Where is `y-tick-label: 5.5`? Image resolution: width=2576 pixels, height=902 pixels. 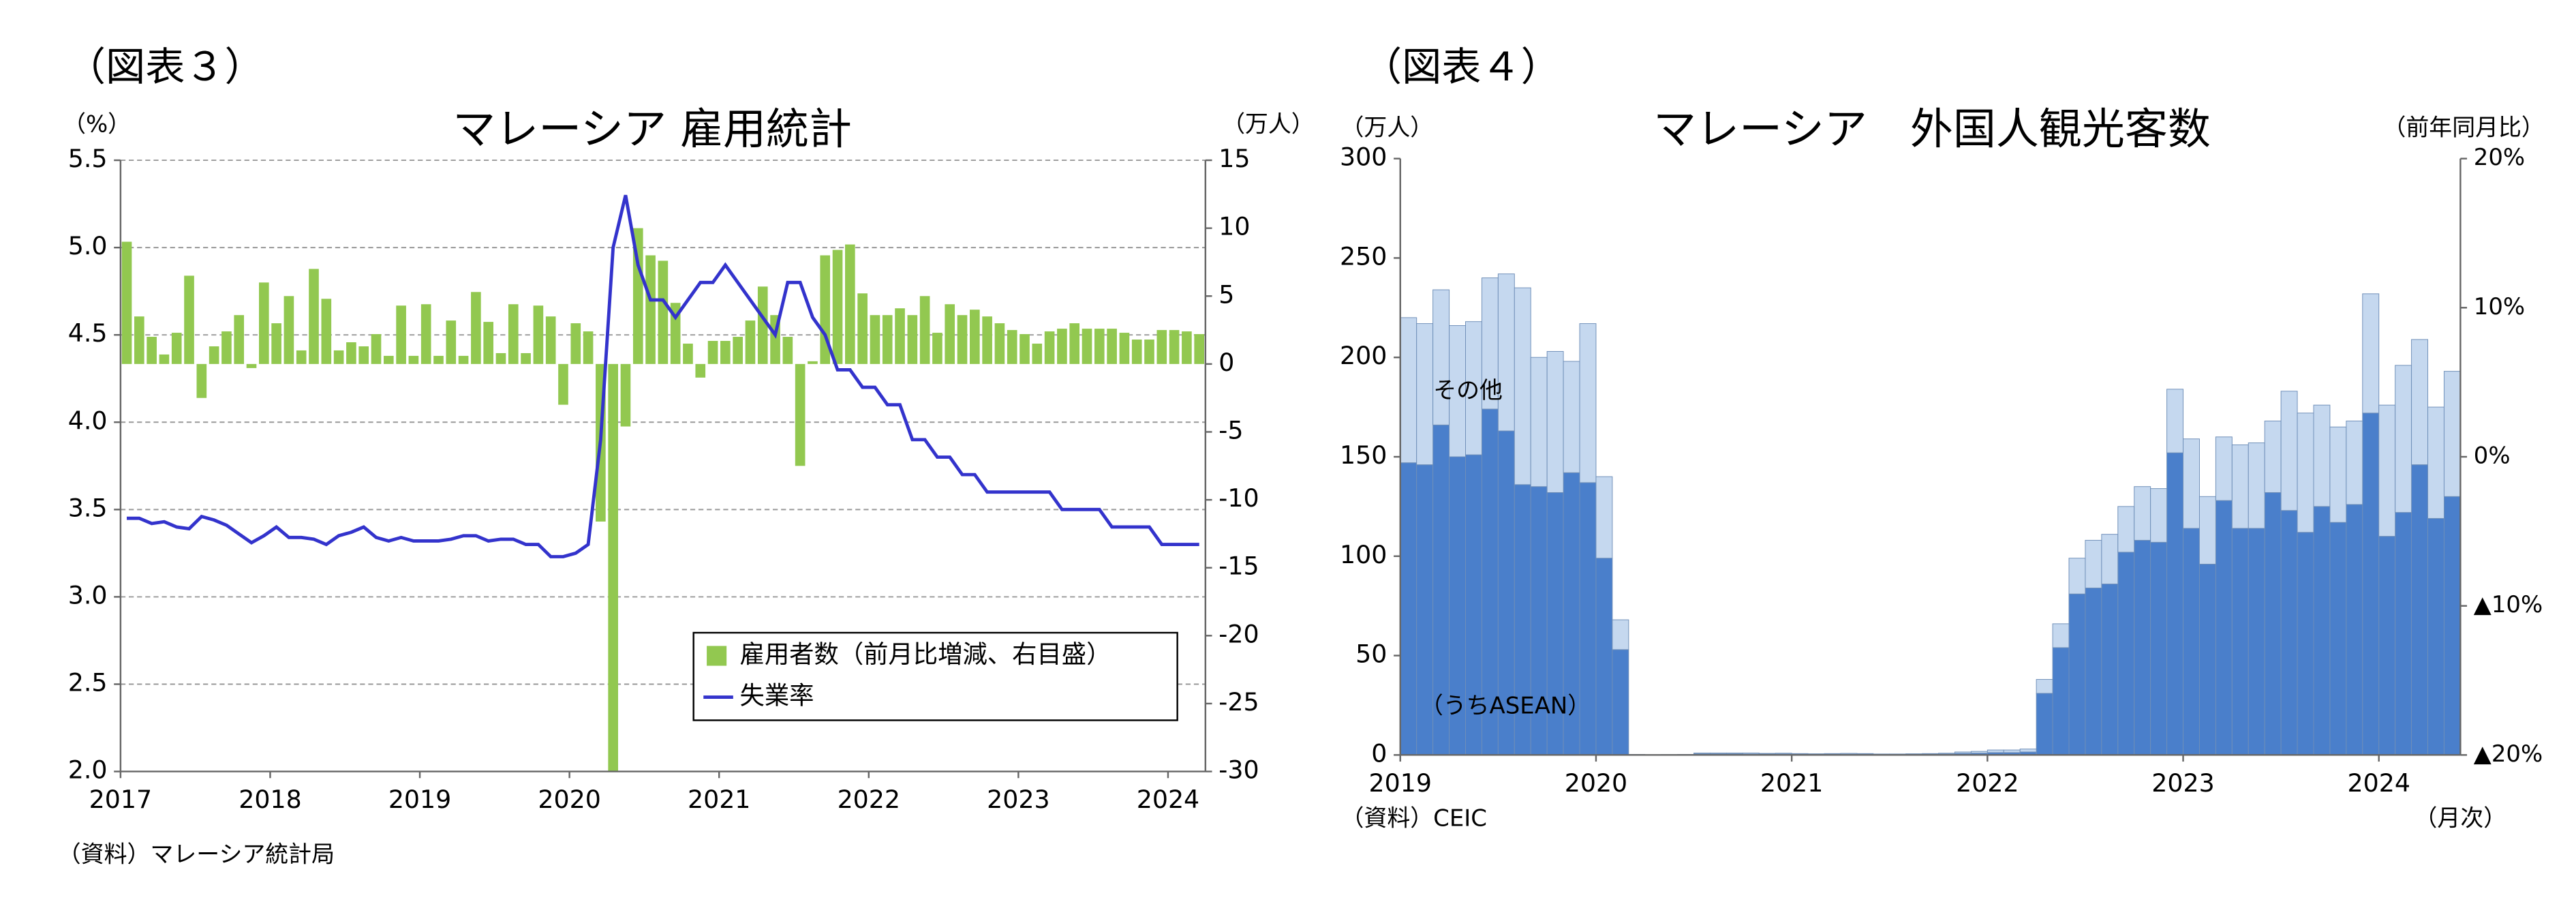 y-tick-label: 5.5 is located at coordinates (88, 159).